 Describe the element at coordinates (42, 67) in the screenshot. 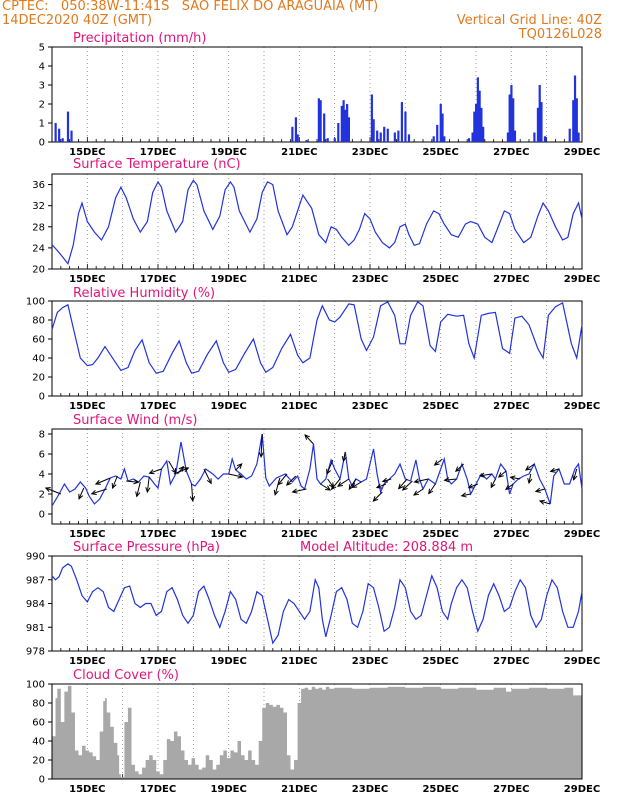

I see `y-tick-label: 4` at that location.